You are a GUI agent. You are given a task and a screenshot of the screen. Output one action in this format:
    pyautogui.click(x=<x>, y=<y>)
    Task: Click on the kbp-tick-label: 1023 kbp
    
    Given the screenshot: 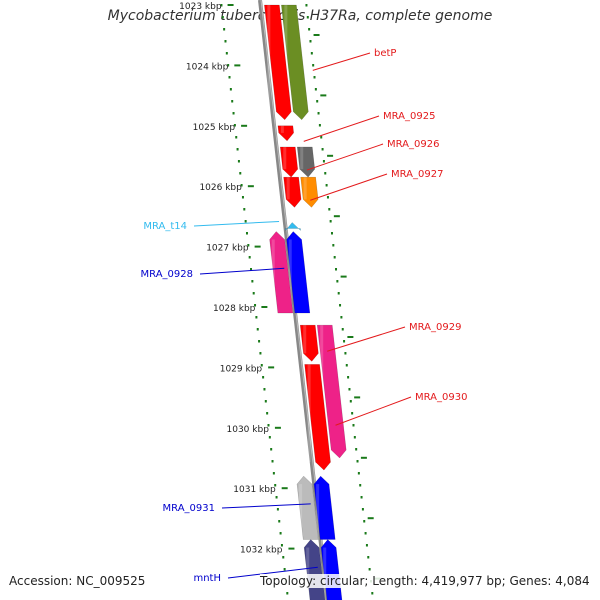 What is the action you would take?
    pyautogui.click(x=200, y=7)
    